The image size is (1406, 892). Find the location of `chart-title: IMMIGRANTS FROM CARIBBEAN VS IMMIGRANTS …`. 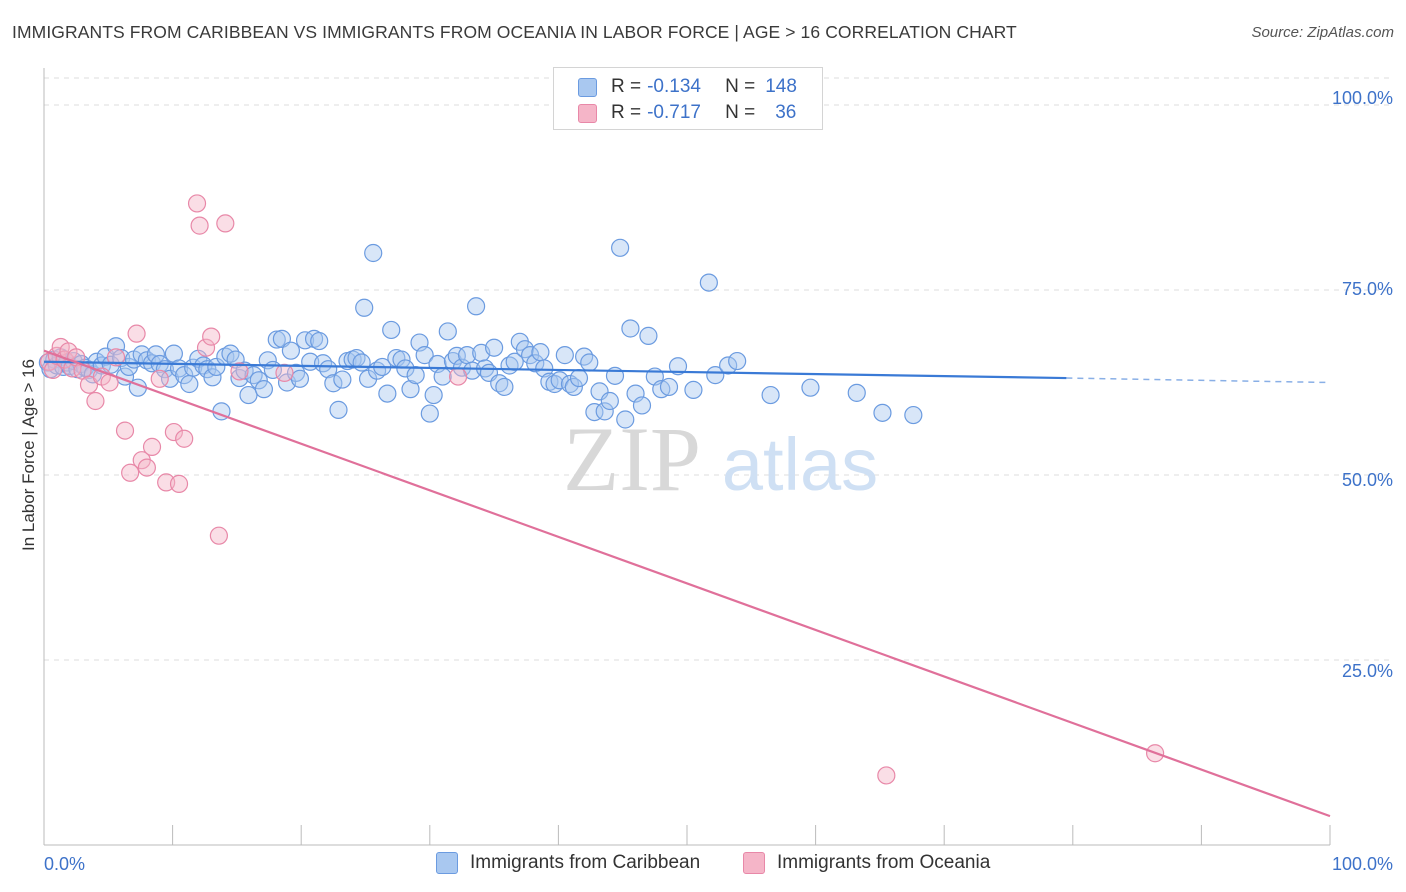

chart-title: IMMIGRANTS FROM CARIBBEAN VS IMMIGRANTS … is located at coordinates (514, 32).